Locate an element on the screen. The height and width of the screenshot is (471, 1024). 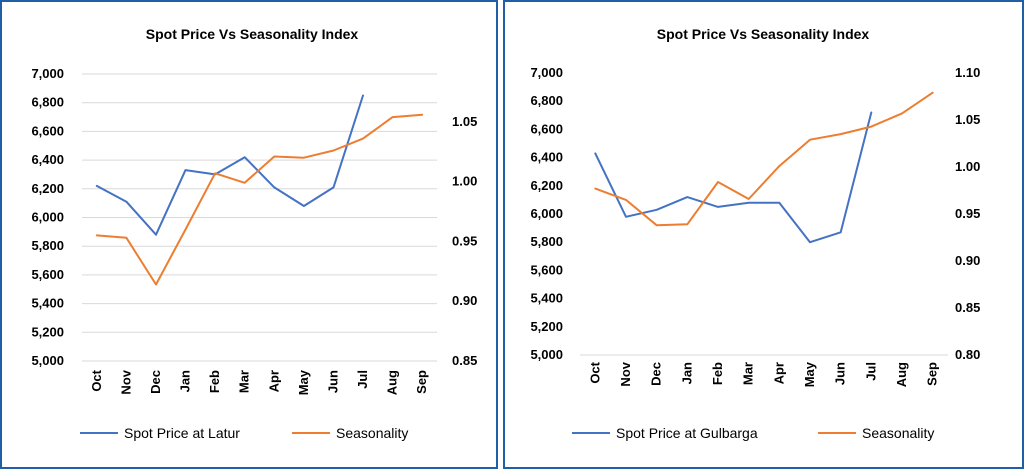
panel-divider is located at coordinates (500, 235).